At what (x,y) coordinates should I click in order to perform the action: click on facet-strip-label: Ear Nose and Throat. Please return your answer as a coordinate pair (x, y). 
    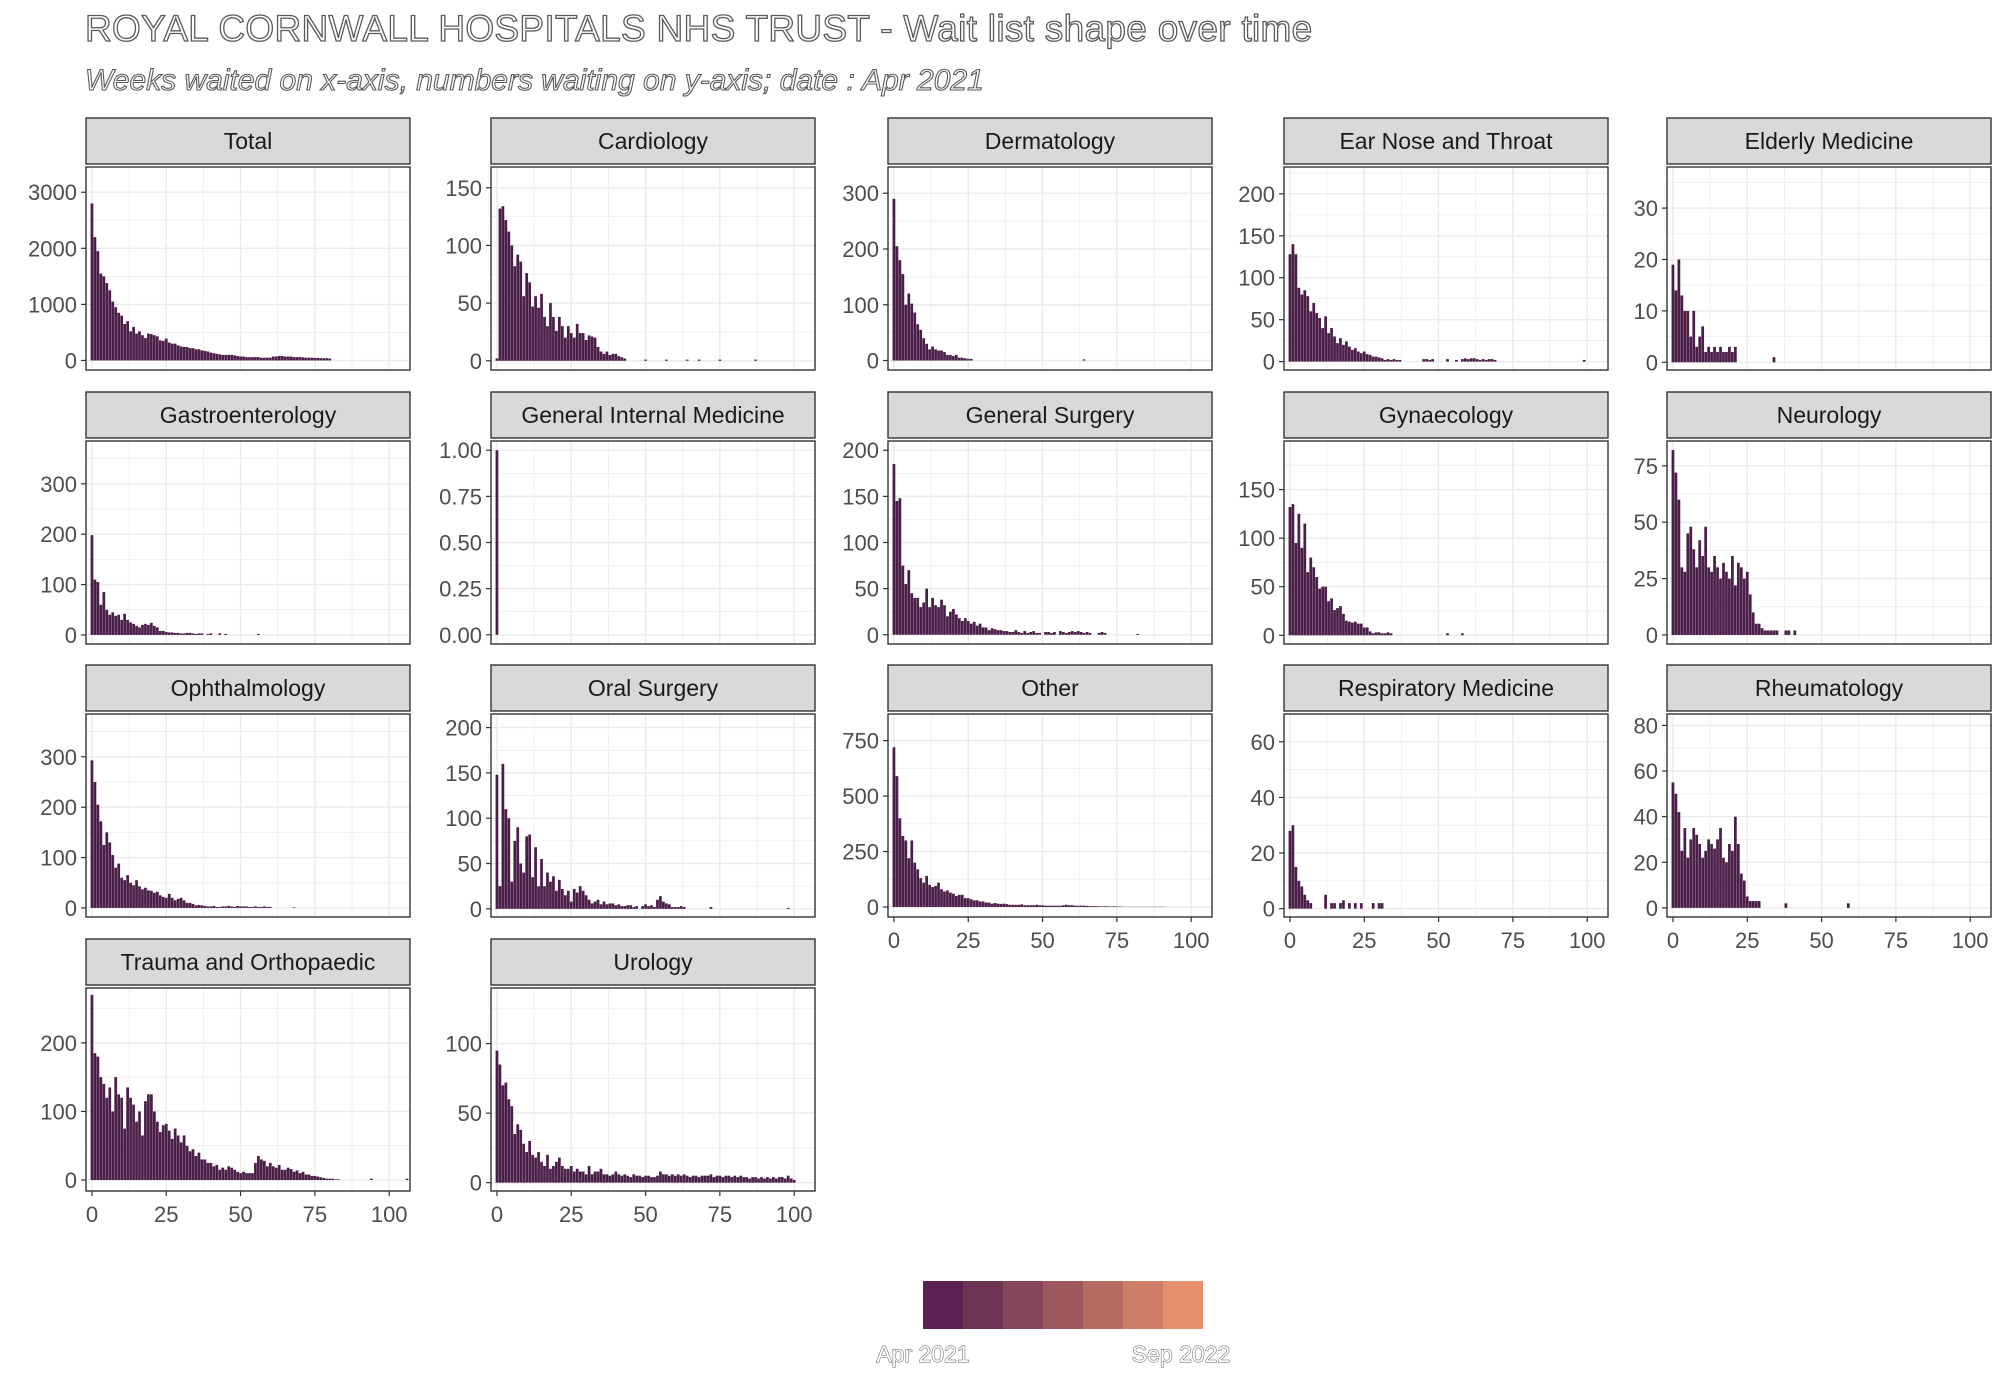
    Looking at the image, I should click on (1446, 141).